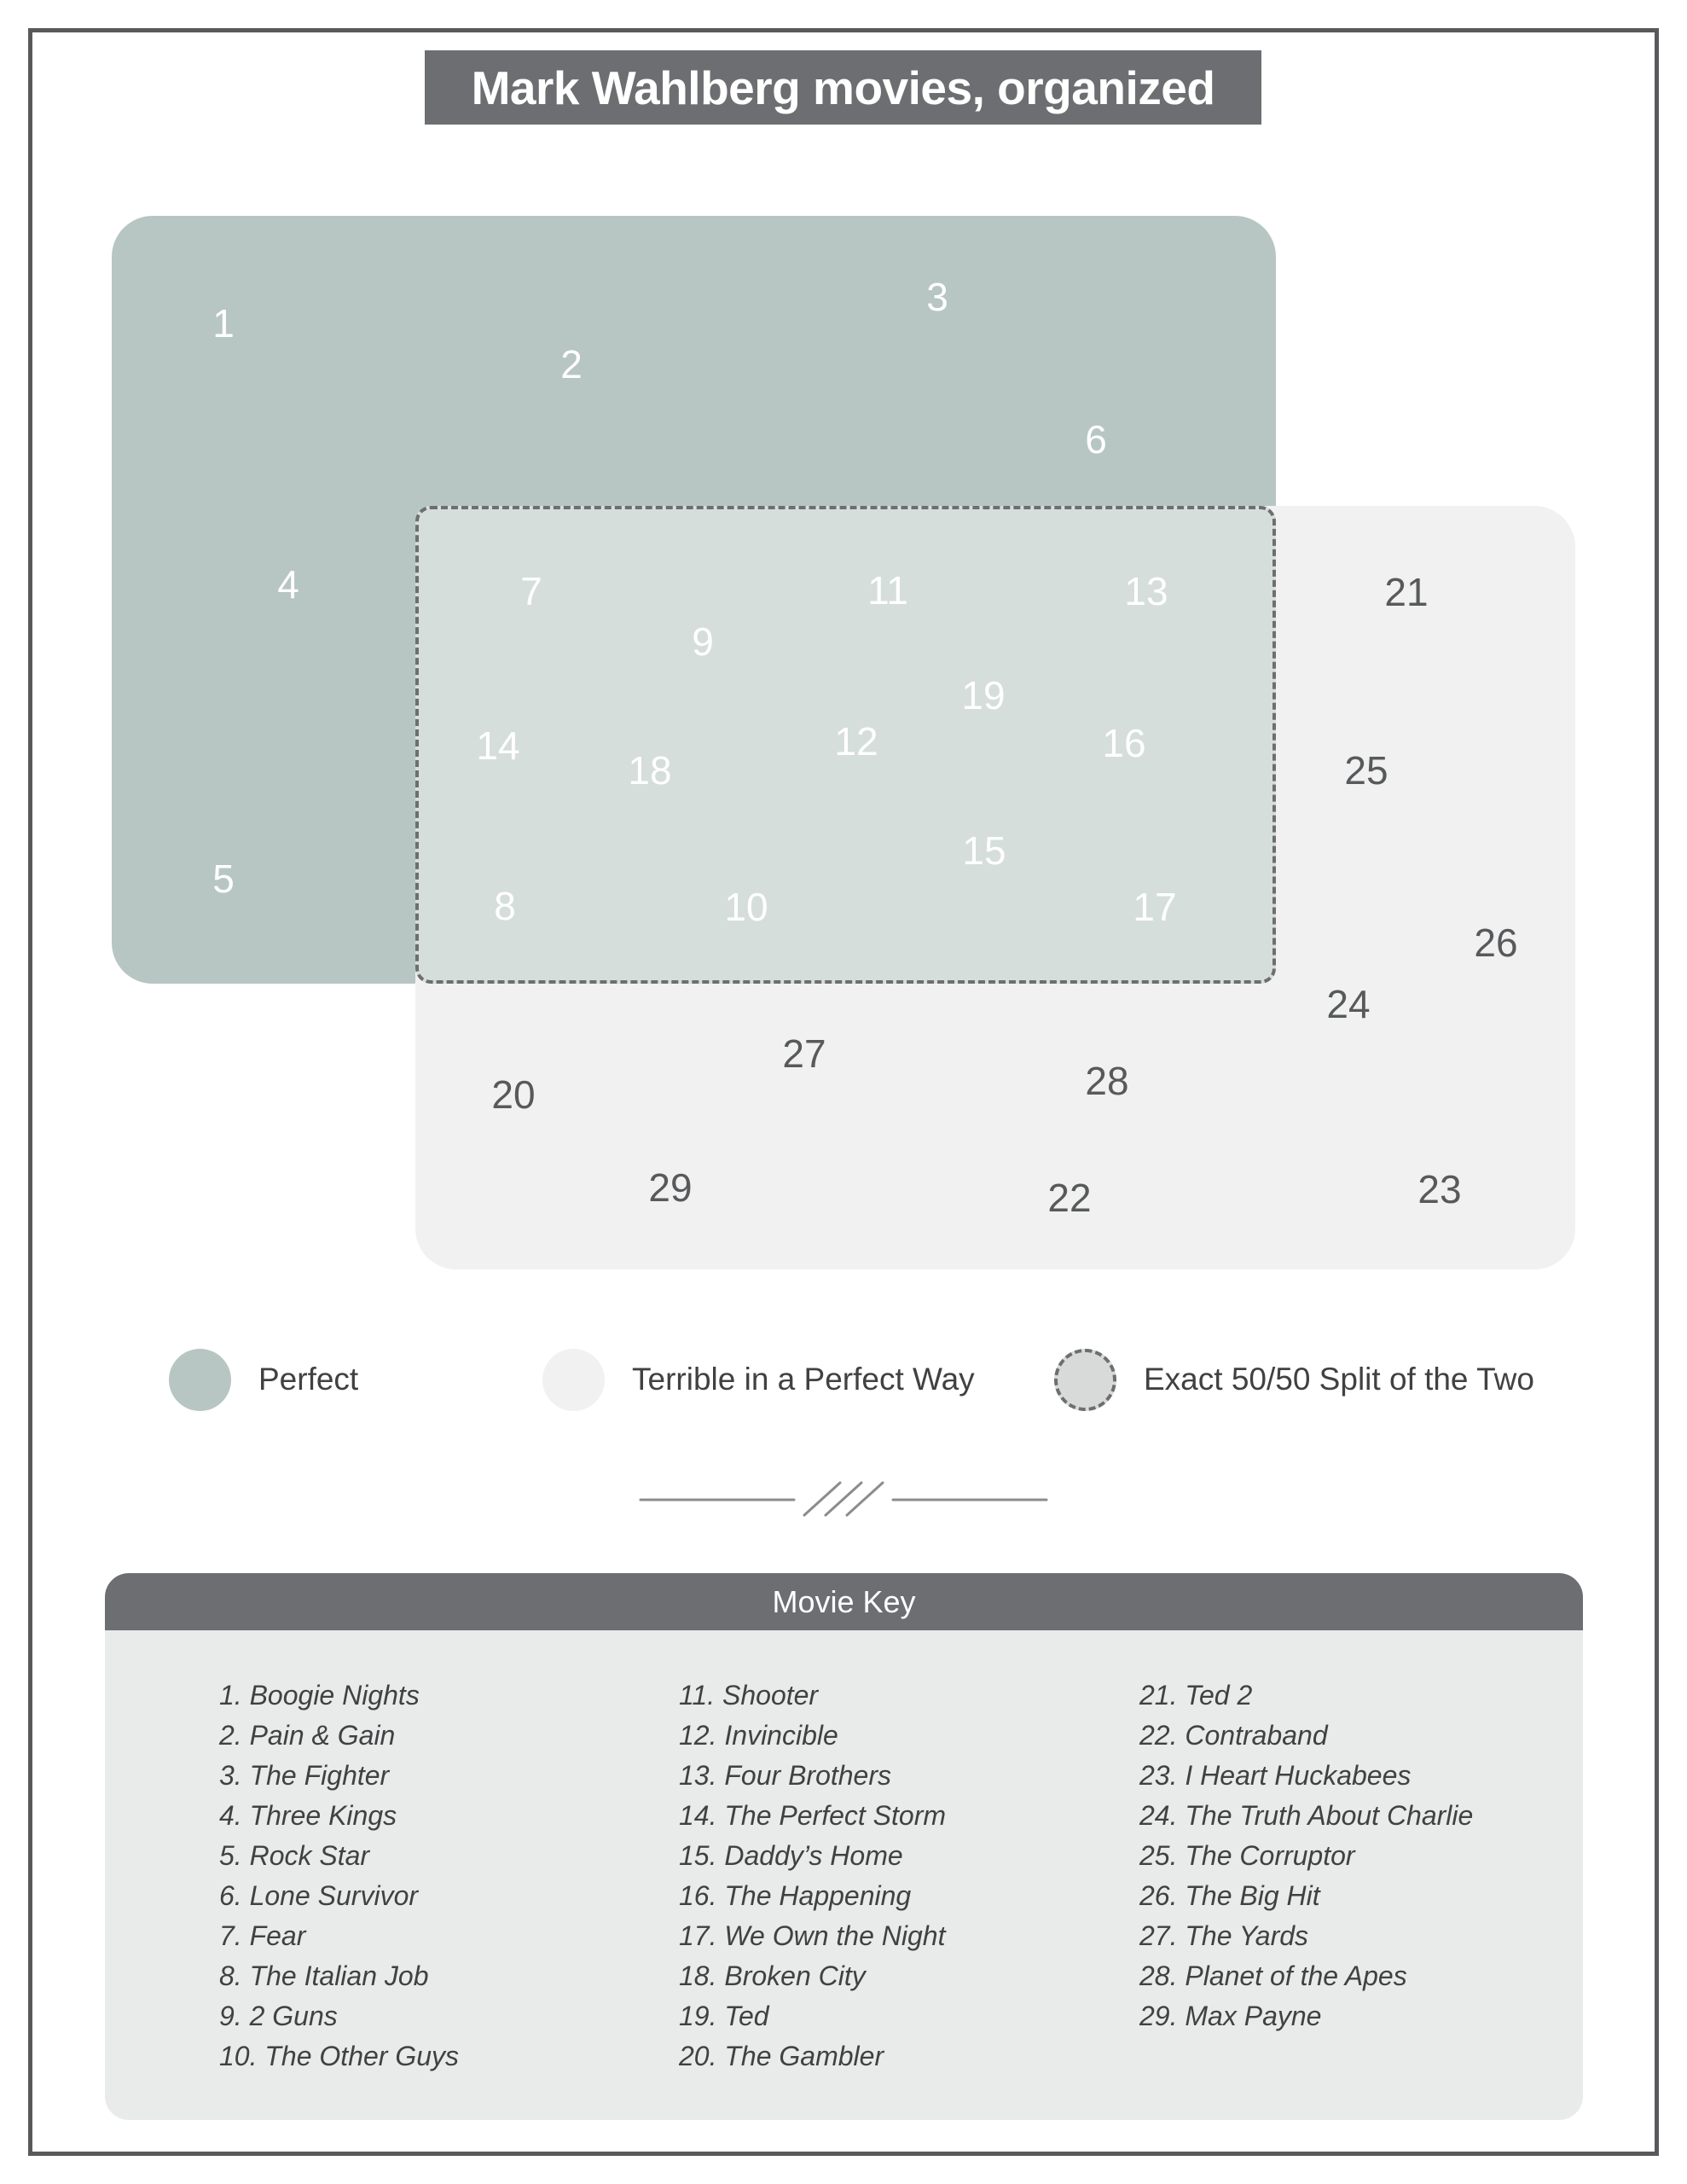 Image resolution: width=1687 pixels, height=2184 pixels. Describe the element at coordinates (1439, 1189) in the screenshot. I see `movie-number-23: 23` at that location.